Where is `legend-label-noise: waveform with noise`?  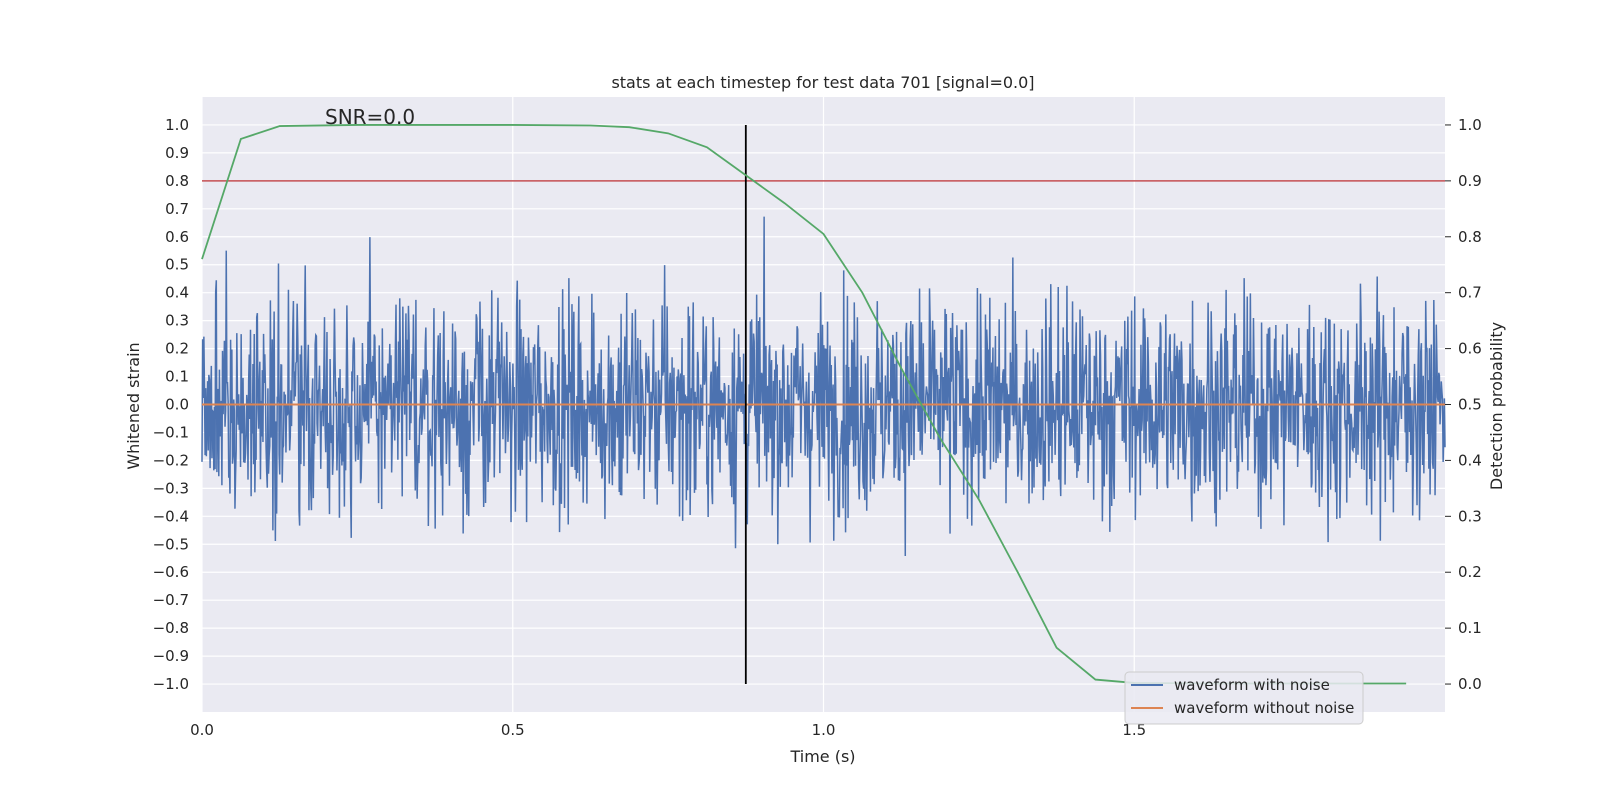 legend-label-noise: waveform with noise is located at coordinates (1252, 685).